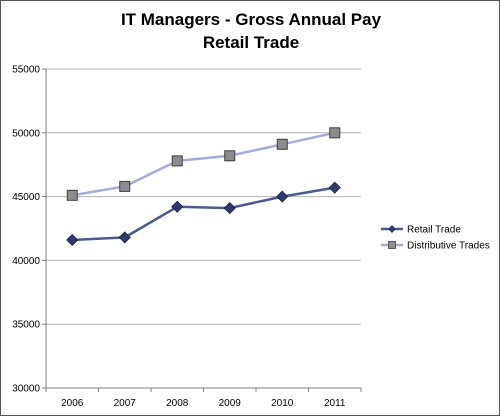 The image size is (500, 416). Describe the element at coordinates (230, 156) in the screenshot. I see `point-distributive-trades-2009` at that location.